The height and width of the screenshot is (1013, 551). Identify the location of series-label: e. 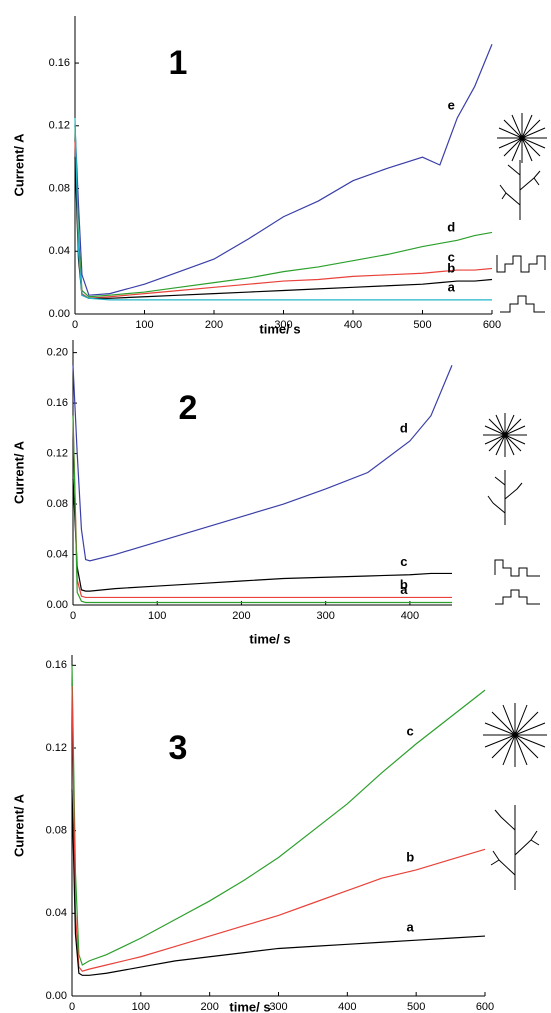
(451, 104).